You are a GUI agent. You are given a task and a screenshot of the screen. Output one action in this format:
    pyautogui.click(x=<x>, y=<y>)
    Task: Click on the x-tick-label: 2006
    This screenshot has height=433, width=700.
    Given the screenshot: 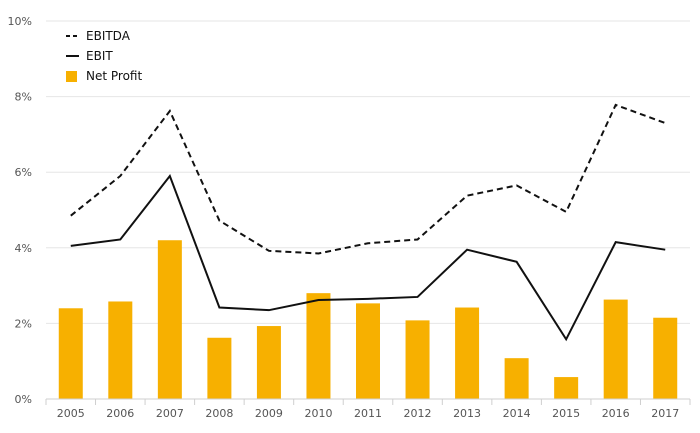 What is the action you would take?
    pyautogui.click(x=120, y=413)
    